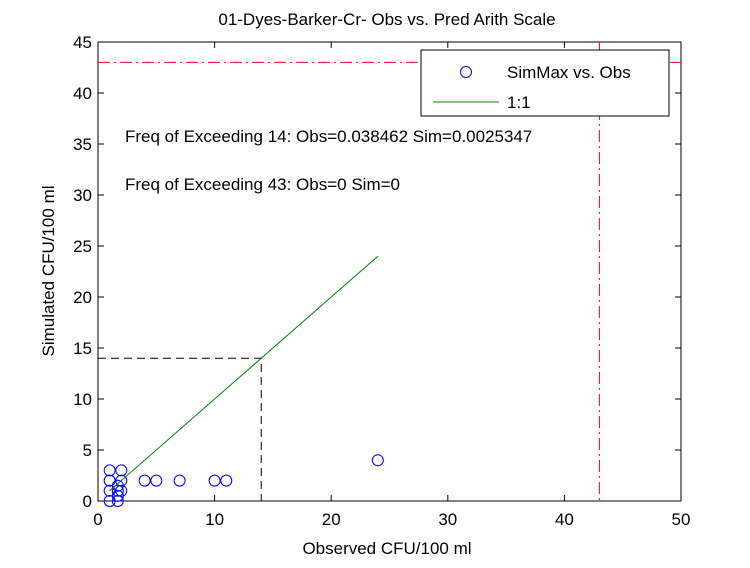 The image size is (750, 568). Describe the element at coordinates (82, 42) in the screenshot. I see `y-tick-label: 45` at that location.